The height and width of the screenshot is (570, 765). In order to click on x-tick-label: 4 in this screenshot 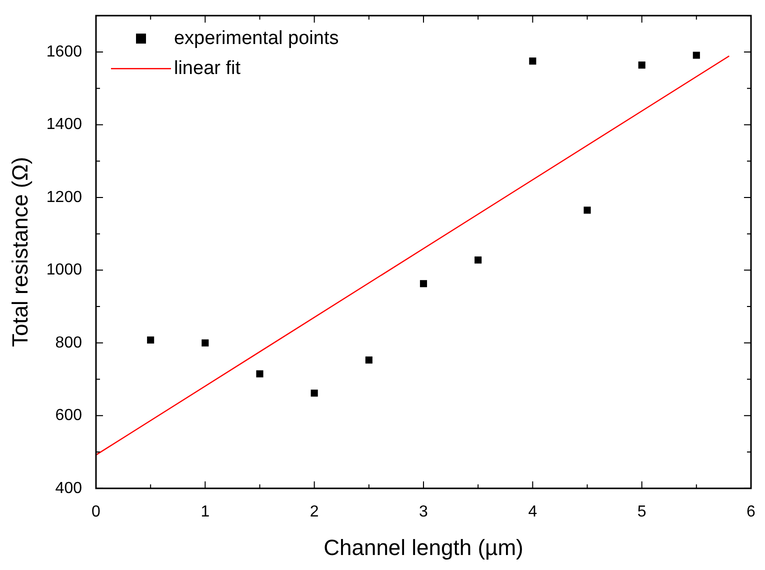, I will do `click(533, 511)`.